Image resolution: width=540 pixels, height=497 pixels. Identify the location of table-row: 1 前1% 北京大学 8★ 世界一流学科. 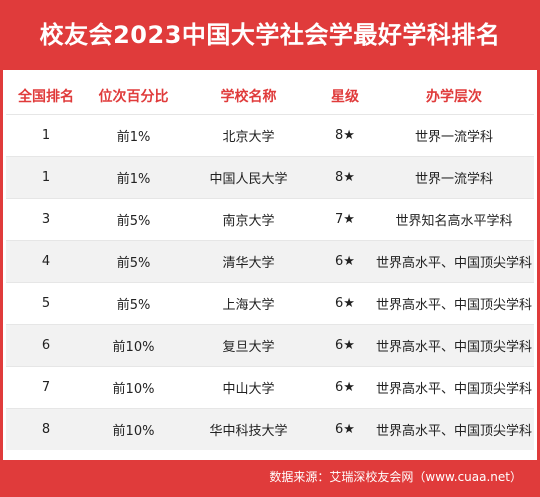
(270, 135).